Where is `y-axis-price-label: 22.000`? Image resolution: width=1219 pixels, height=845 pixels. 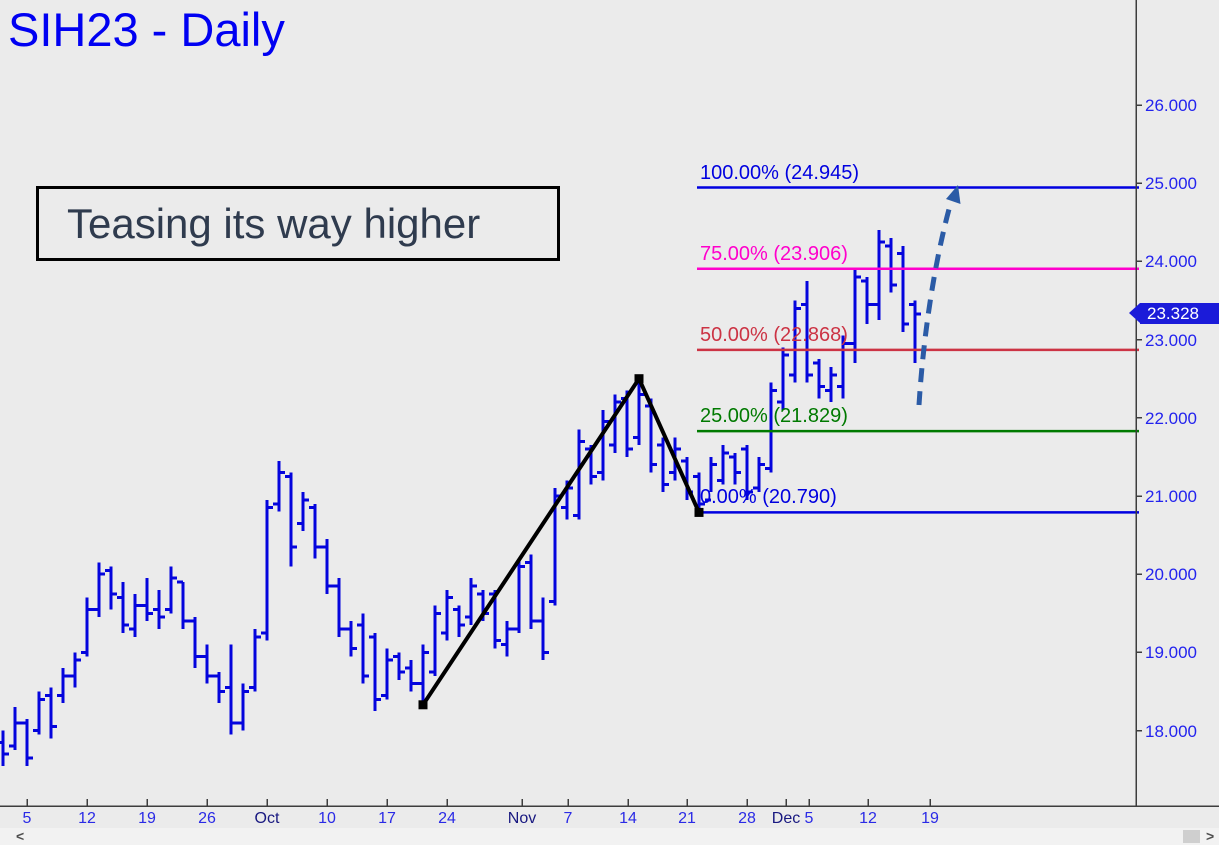 y-axis-price-label: 22.000 is located at coordinates (1171, 418).